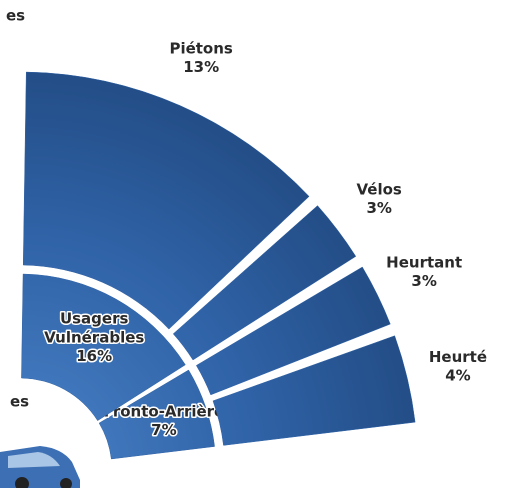 Image resolution: width=507 pixels, height=488 pixels. I want to click on value-label: 4%, so click(457, 375).